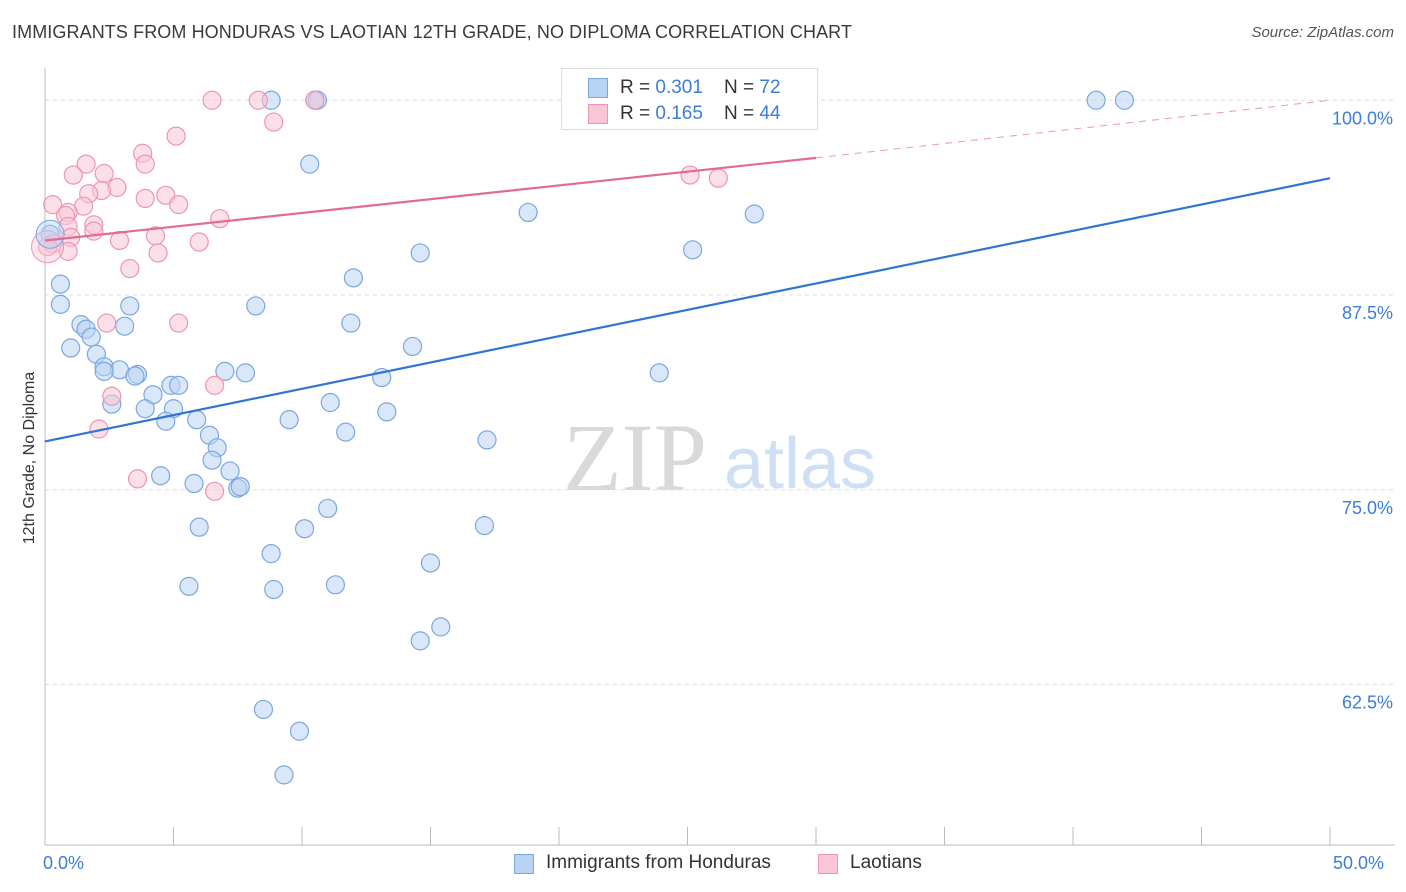  What do you see at coordinates (689, 99) in the screenshot?
I see `stats-legend: R = 0.301 N = 72 R = 0.165 N = 44` at bounding box center [689, 99].